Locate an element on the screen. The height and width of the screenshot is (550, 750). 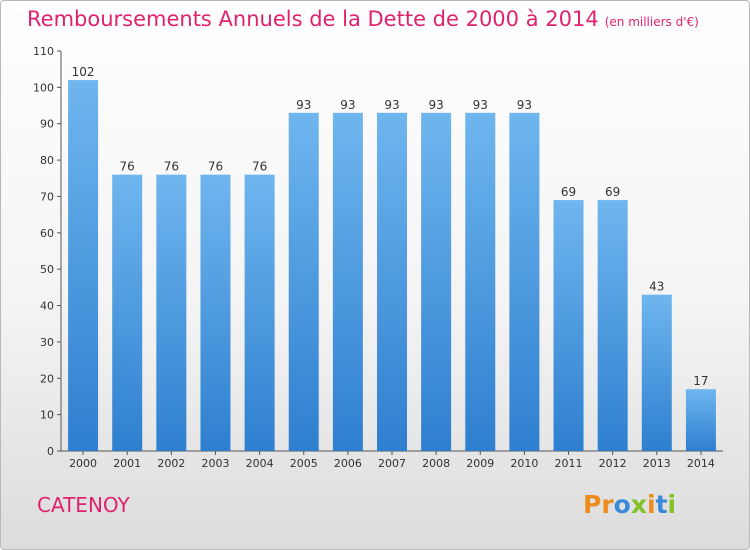
commune-name: CATENOY is located at coordinates (83, 505).